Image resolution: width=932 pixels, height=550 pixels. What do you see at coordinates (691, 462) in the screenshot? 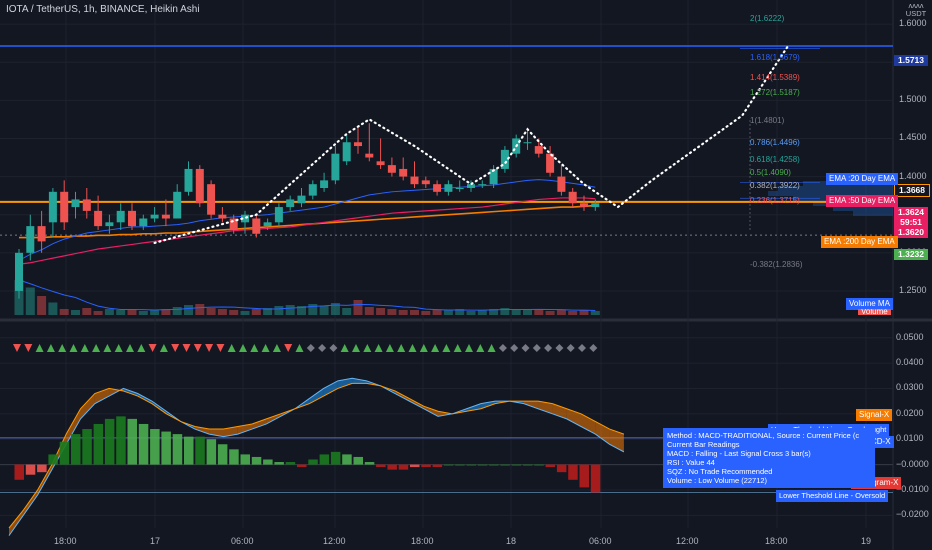
I see `readout-rsi: RSI : Value 44` at bounding box center [691, 462].